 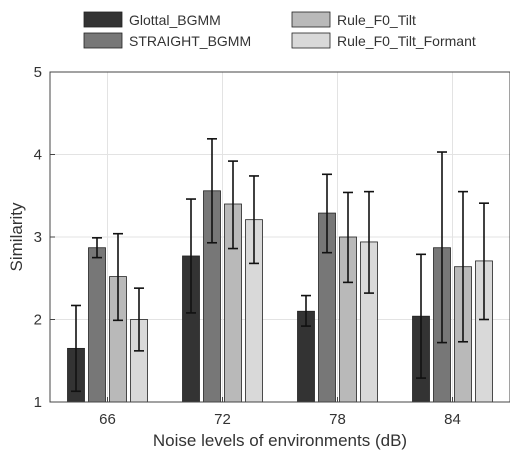 What do you see at coordinates (406, 41) in the screenshot?
I see `legend-label: Rule_F0_Tilt_Formant` at bounding box center [406, 41].